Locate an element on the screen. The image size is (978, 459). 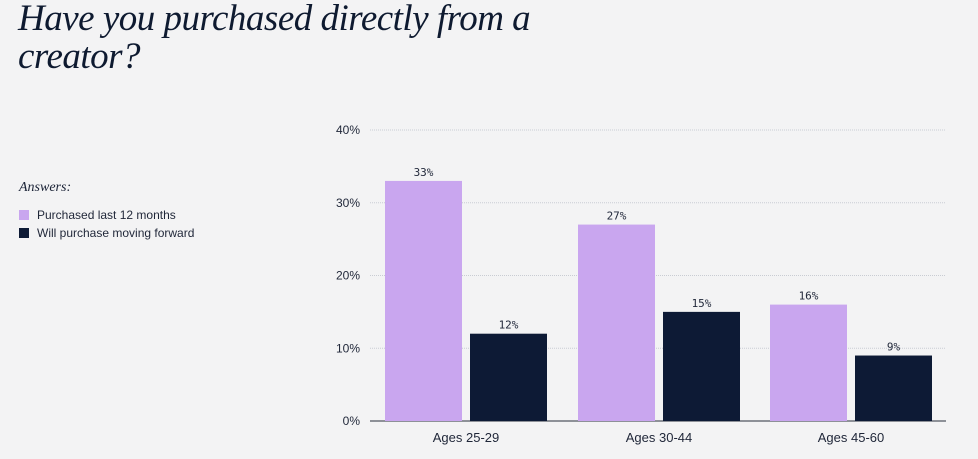
x-tick-label: Ages 45-60 is located at coordinates (851, 437).